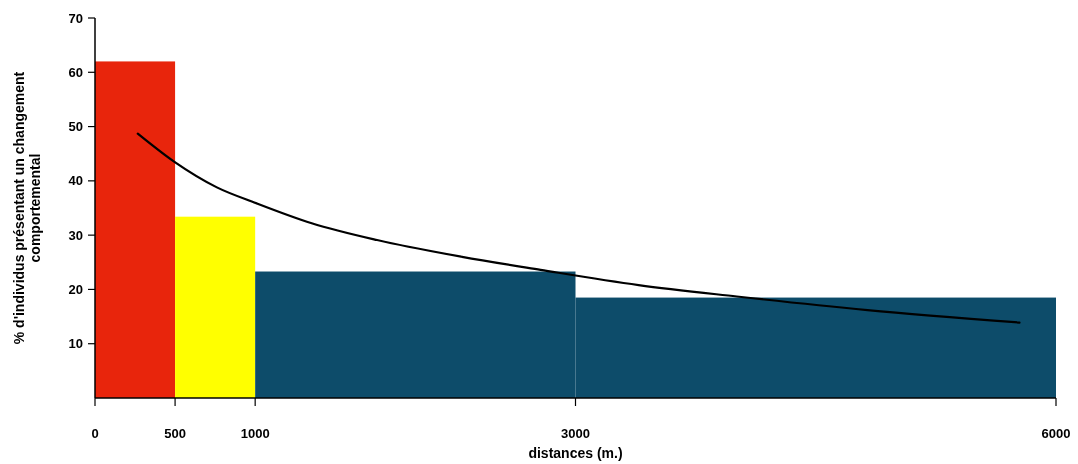  Describe the element at coordinates (575, 433) in the screenshot. I see `x-tick-label: 3000` at that location.